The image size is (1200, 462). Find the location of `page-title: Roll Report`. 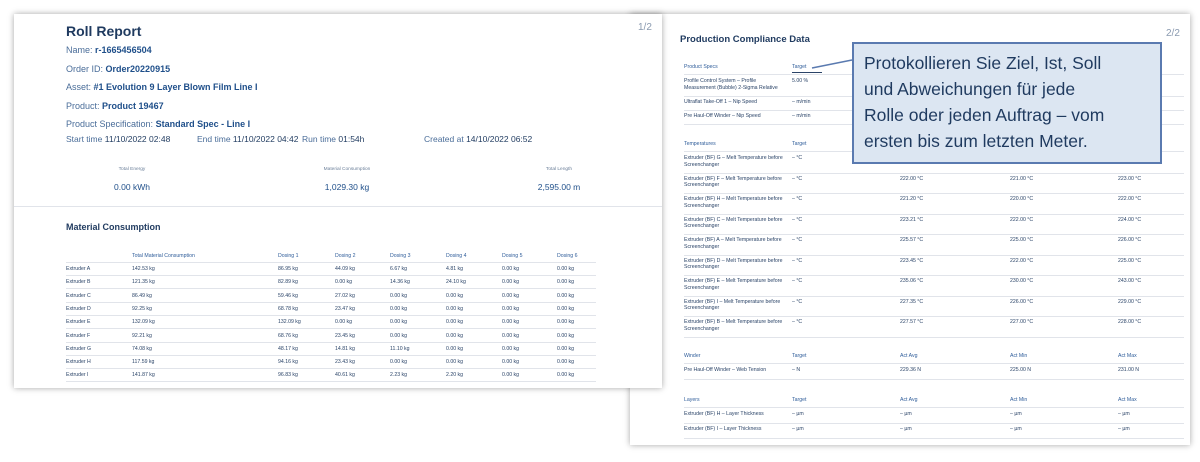

page-title: Roll Report is located at coordinates (104, 31).